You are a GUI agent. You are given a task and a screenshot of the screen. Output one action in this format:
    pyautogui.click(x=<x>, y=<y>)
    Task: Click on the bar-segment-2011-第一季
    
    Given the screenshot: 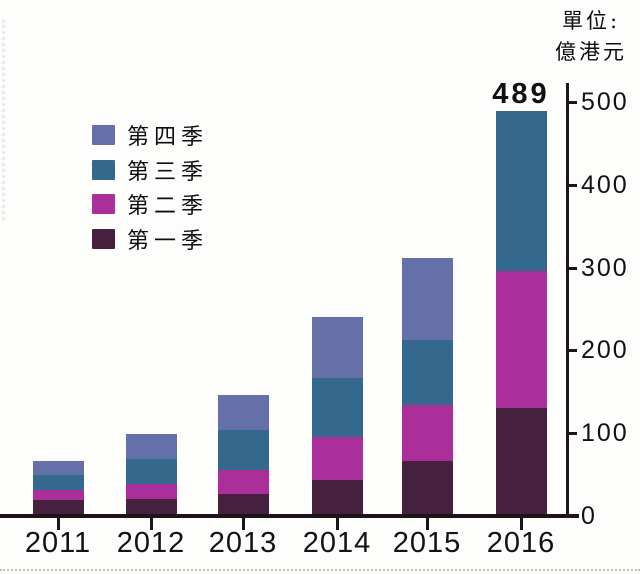 What is the action you would take?
    pyautogui.click(x=58, y=508)
    